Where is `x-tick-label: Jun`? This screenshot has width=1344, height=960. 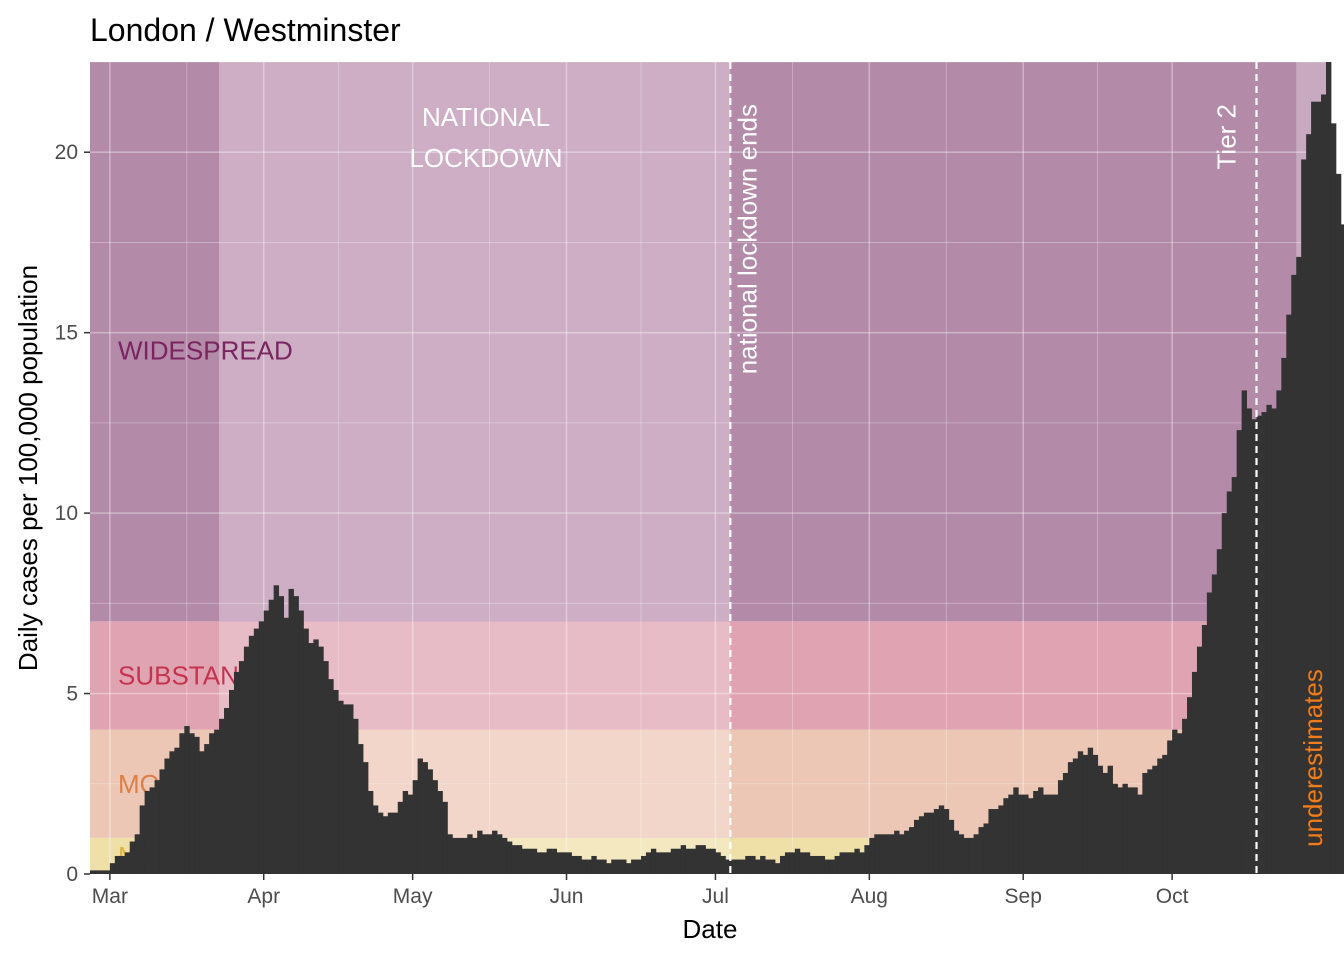
x-tick-label: Jun is located at coordinates (567, 896).